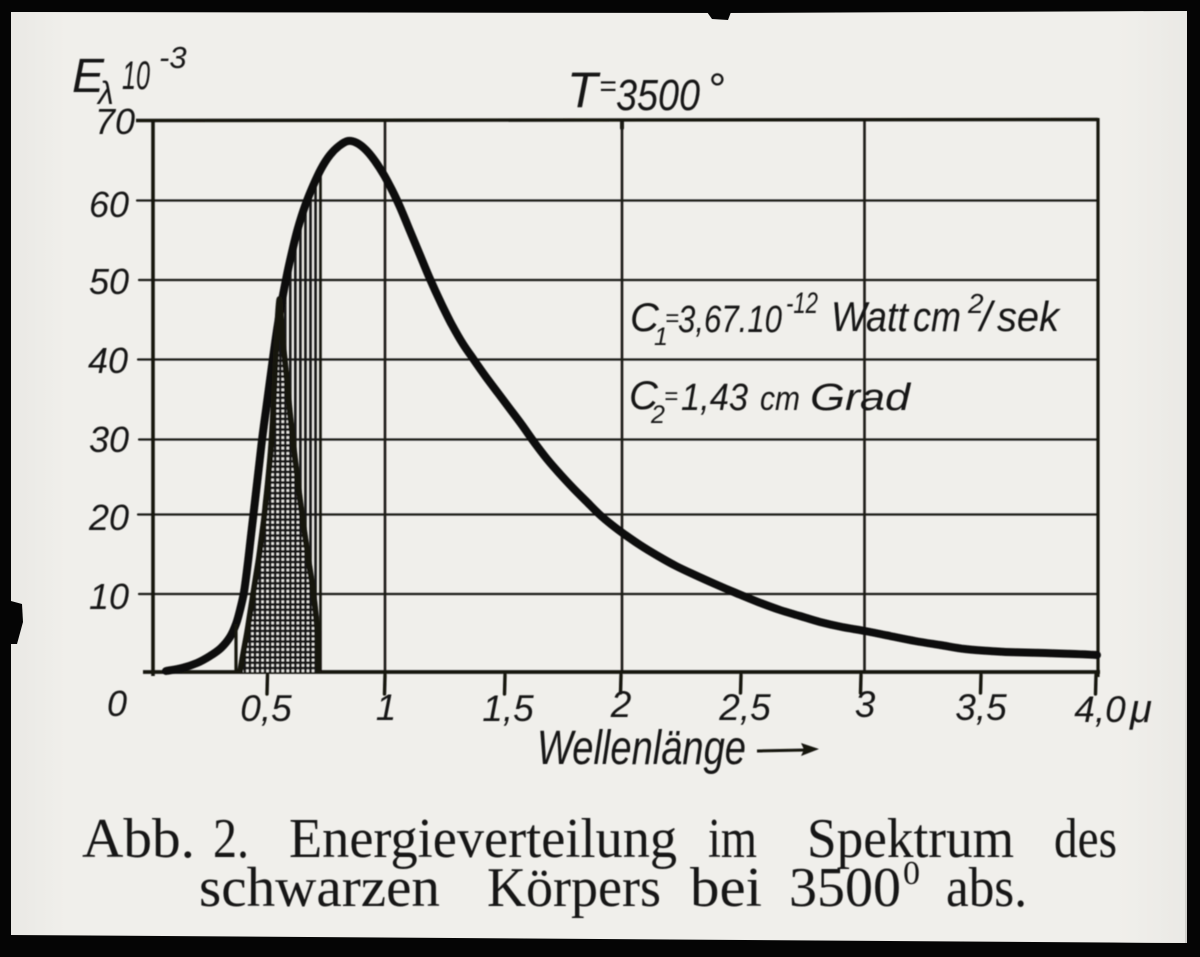 The width and height of the screenshot is (1200, 957). Describe the element at coordinates (865, 704) in the screenshot. I see `svg-text: 3` at that location.